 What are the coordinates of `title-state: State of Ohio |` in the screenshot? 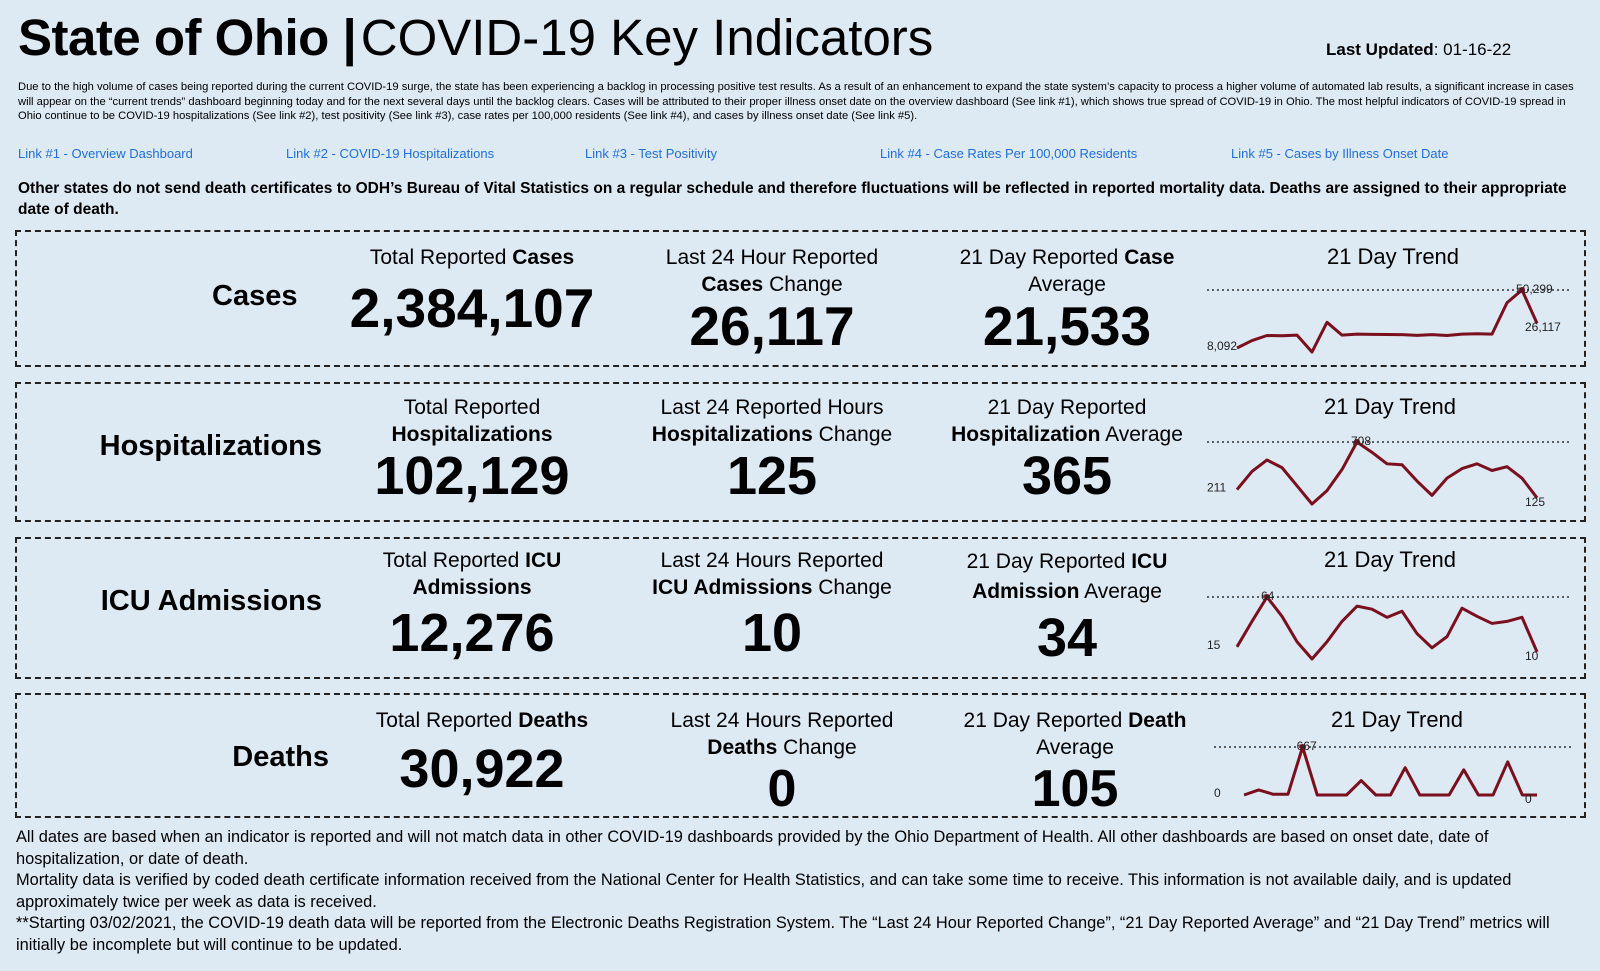 It's located at (187, 37).